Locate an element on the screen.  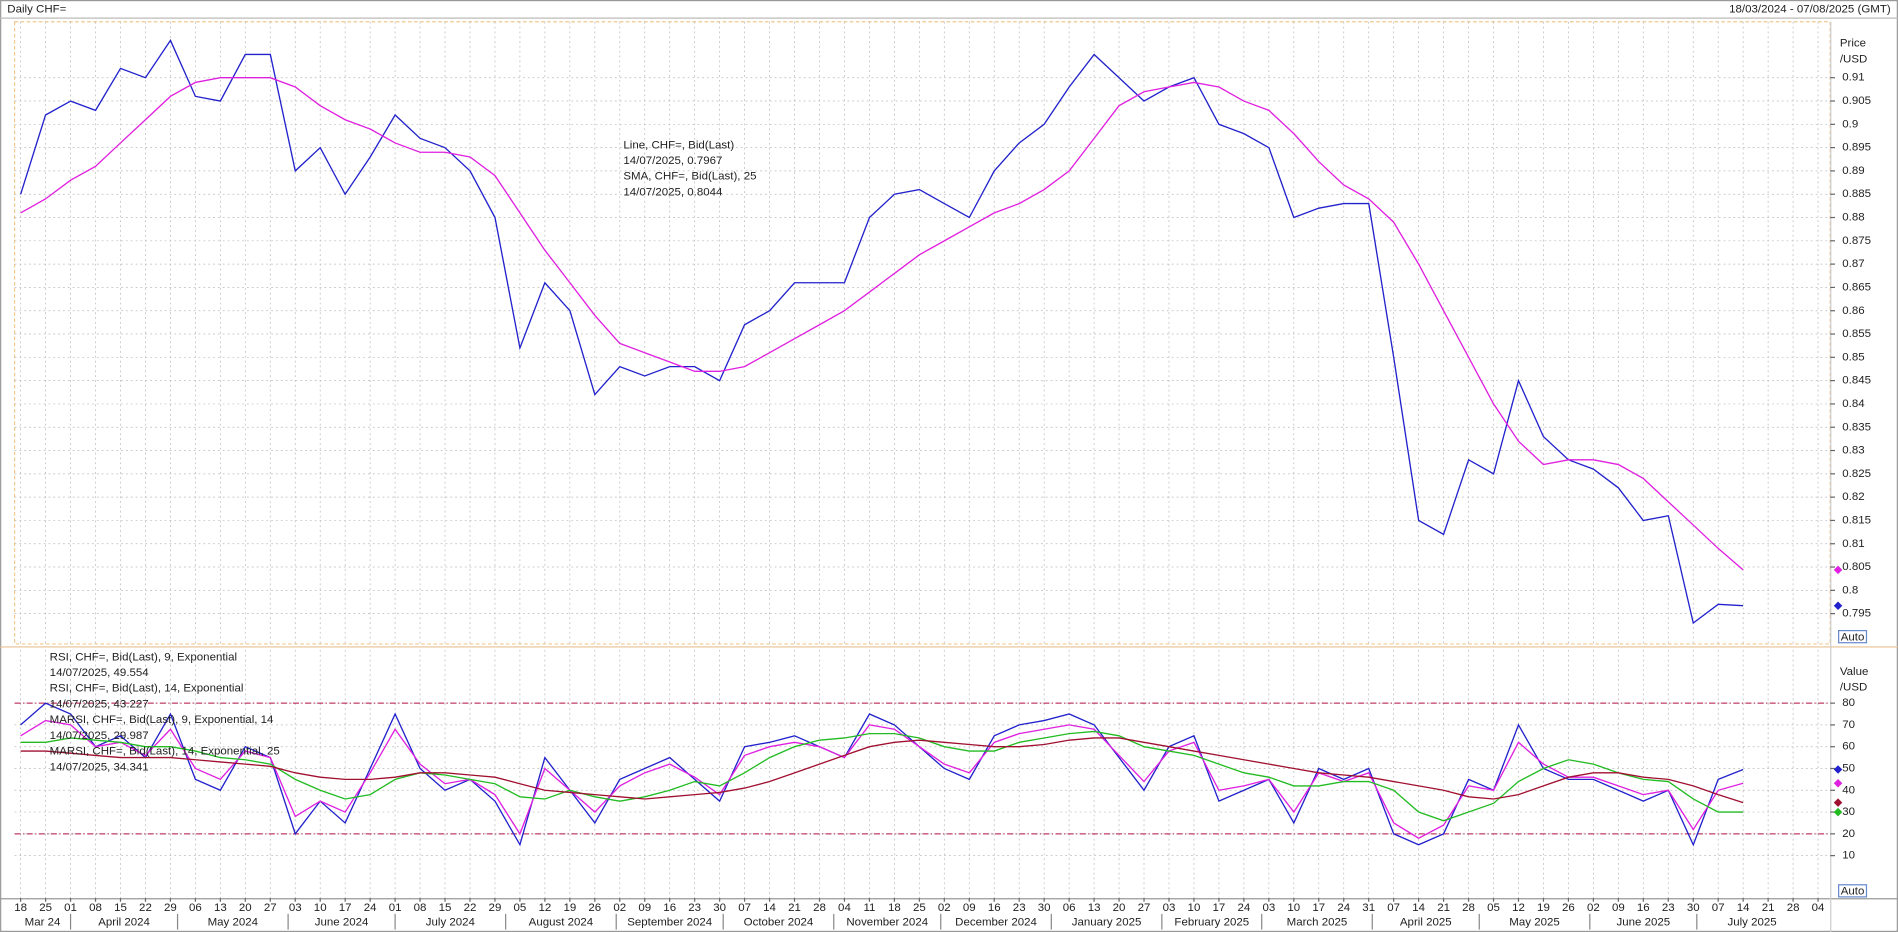
y-tick-label: 50 is located at coordinates (1848, 769).